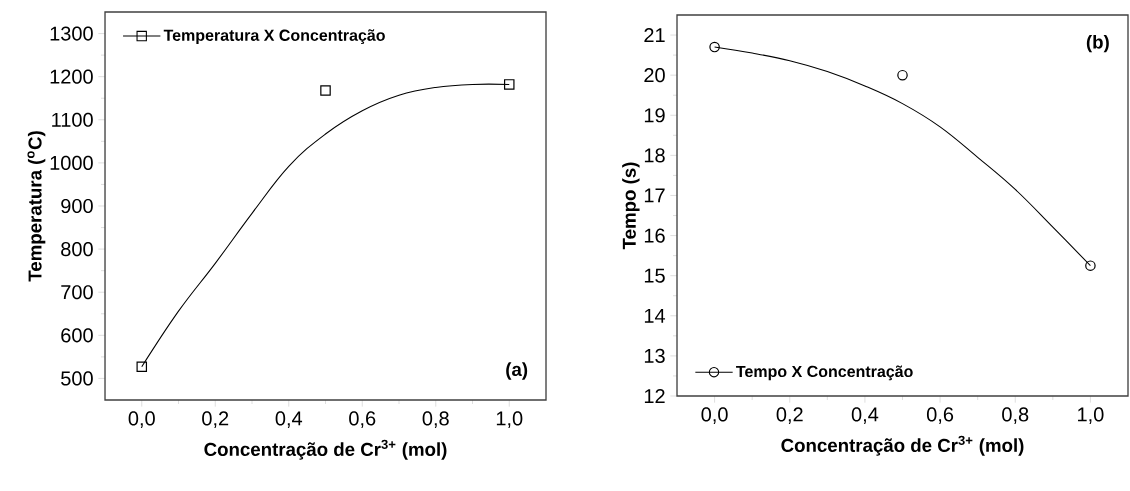 Image resolution: width=1130 pixels, height=491 pixels. What do you see at coordinates (77, 378) in the screenshot?
I see `y-tick-label: 500` at bounding box center [77, 378].